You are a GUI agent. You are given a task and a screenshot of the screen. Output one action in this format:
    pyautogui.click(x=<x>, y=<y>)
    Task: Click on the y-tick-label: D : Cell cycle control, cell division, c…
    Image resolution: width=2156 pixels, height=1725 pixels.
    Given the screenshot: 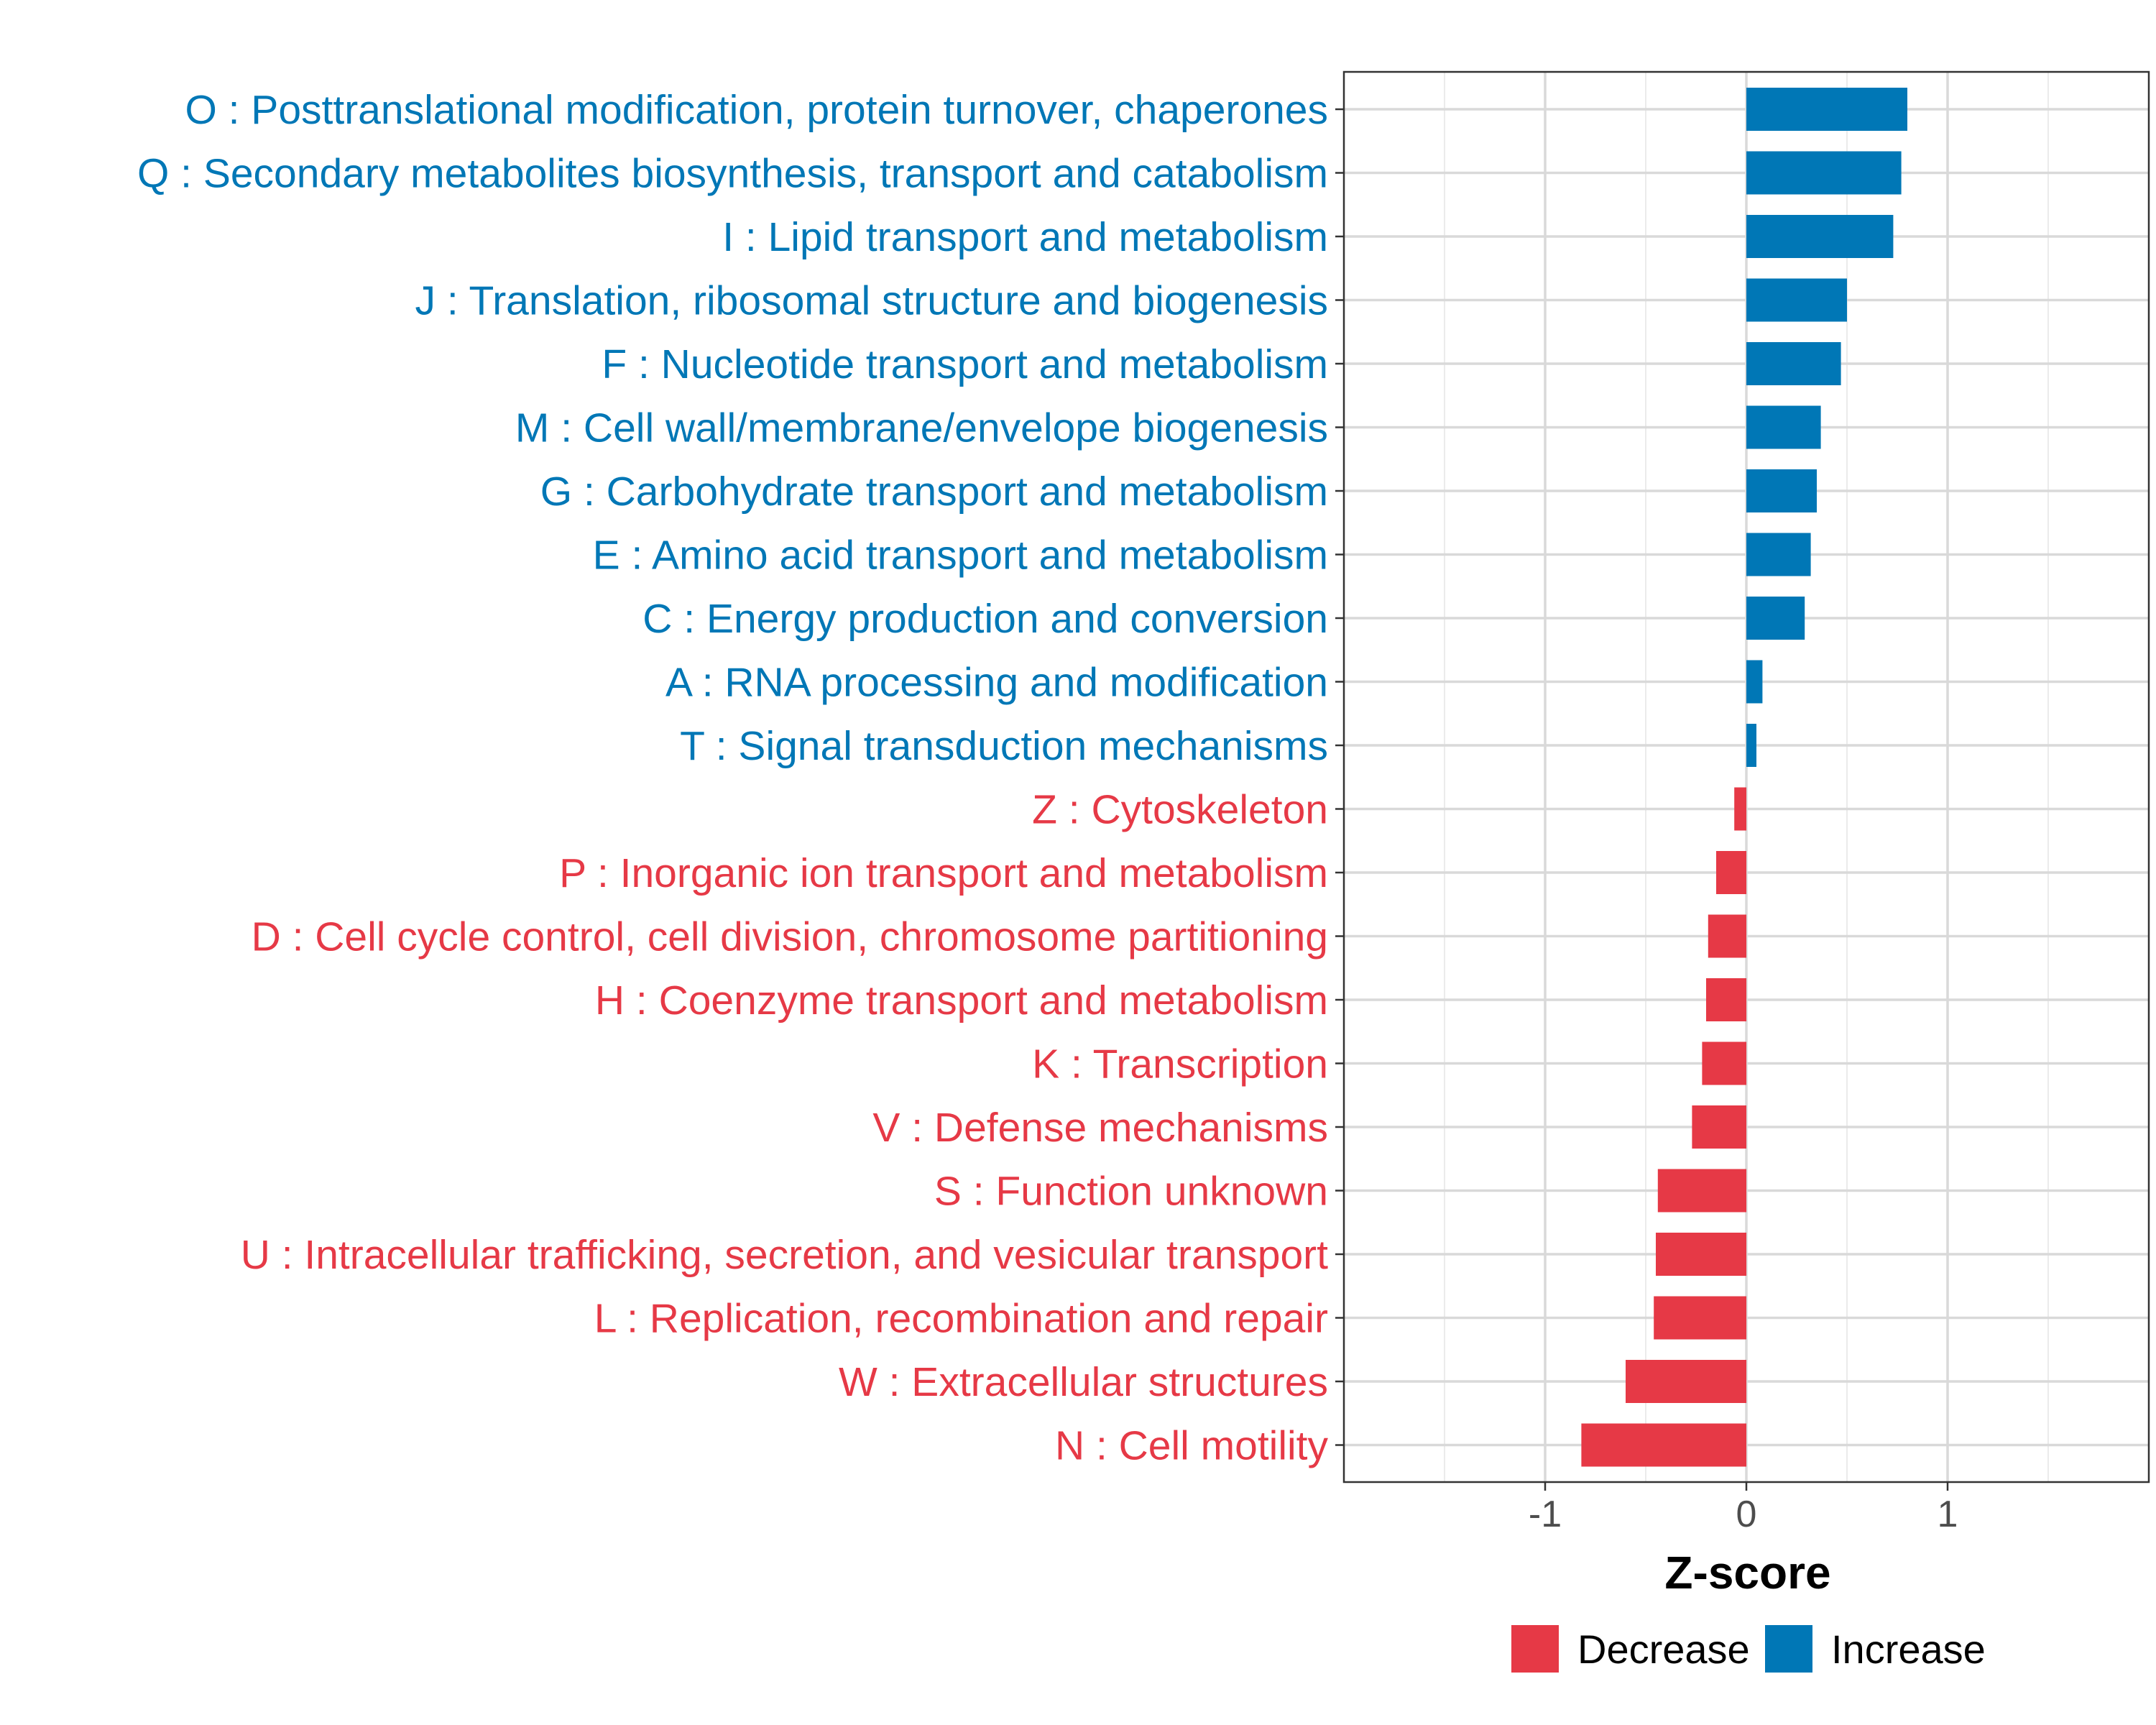 What is the action you would take?
    pyautogui.click(x=790, y=937)
    